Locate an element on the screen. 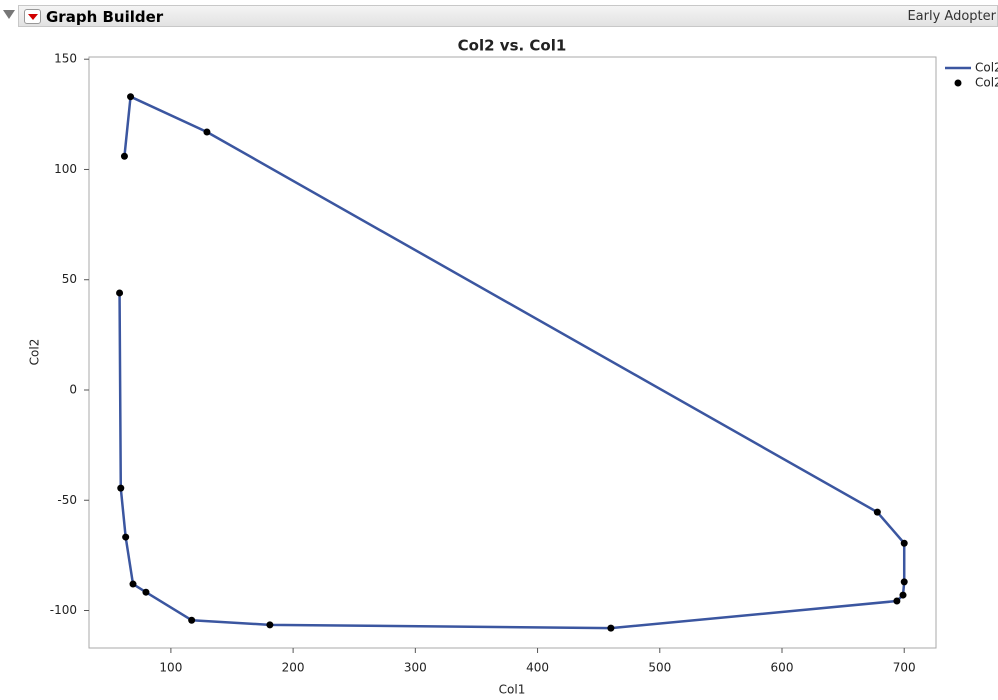 This screenshot has height=700, width=998. menu-button is located at coordinates (32, 16).